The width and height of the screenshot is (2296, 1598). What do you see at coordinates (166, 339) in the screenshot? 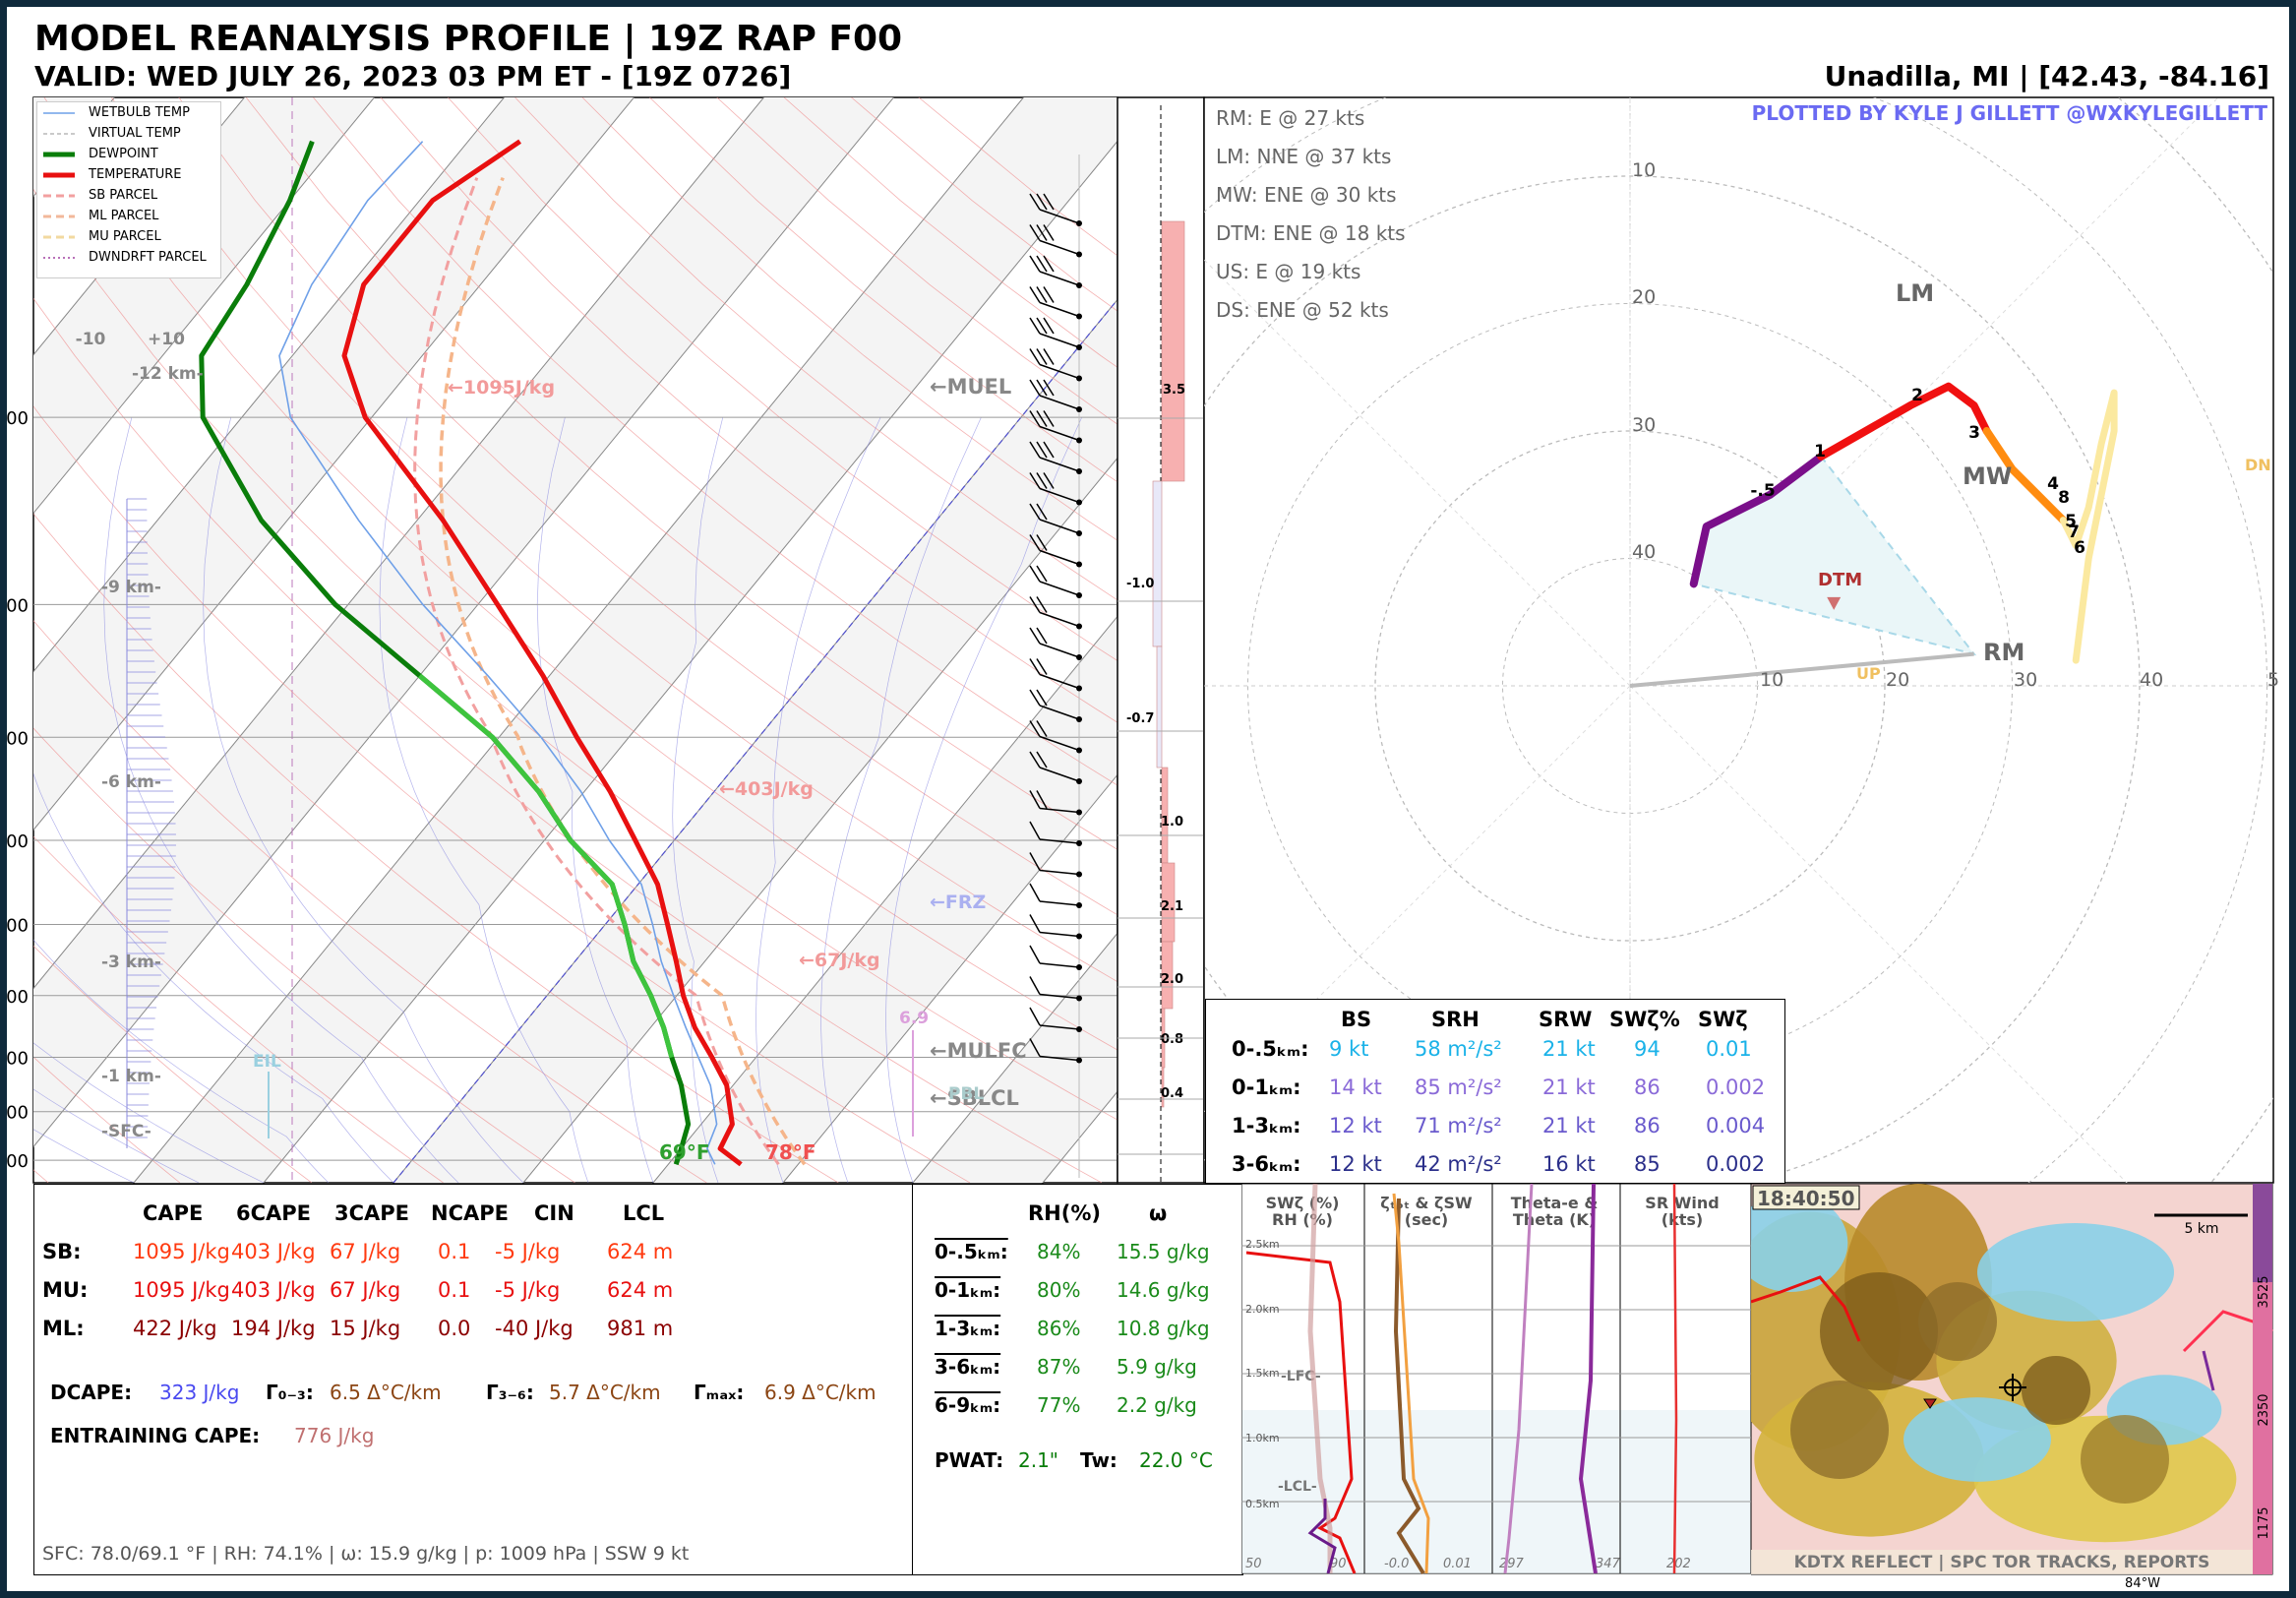
I see `isotherm-label: +10` at bounding box center [166, 339].